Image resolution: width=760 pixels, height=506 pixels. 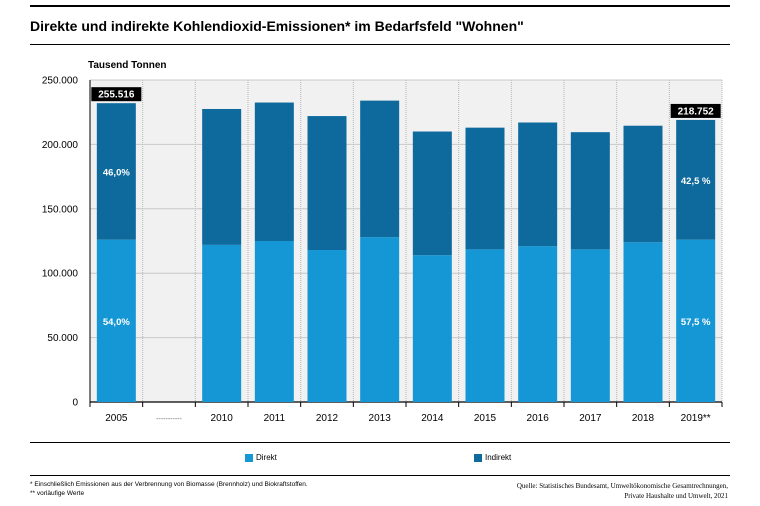 What do you see at coordinates (643, 322) in the screenshot?
I see `bar-direkt-2018` at bounding box center [643, 322].